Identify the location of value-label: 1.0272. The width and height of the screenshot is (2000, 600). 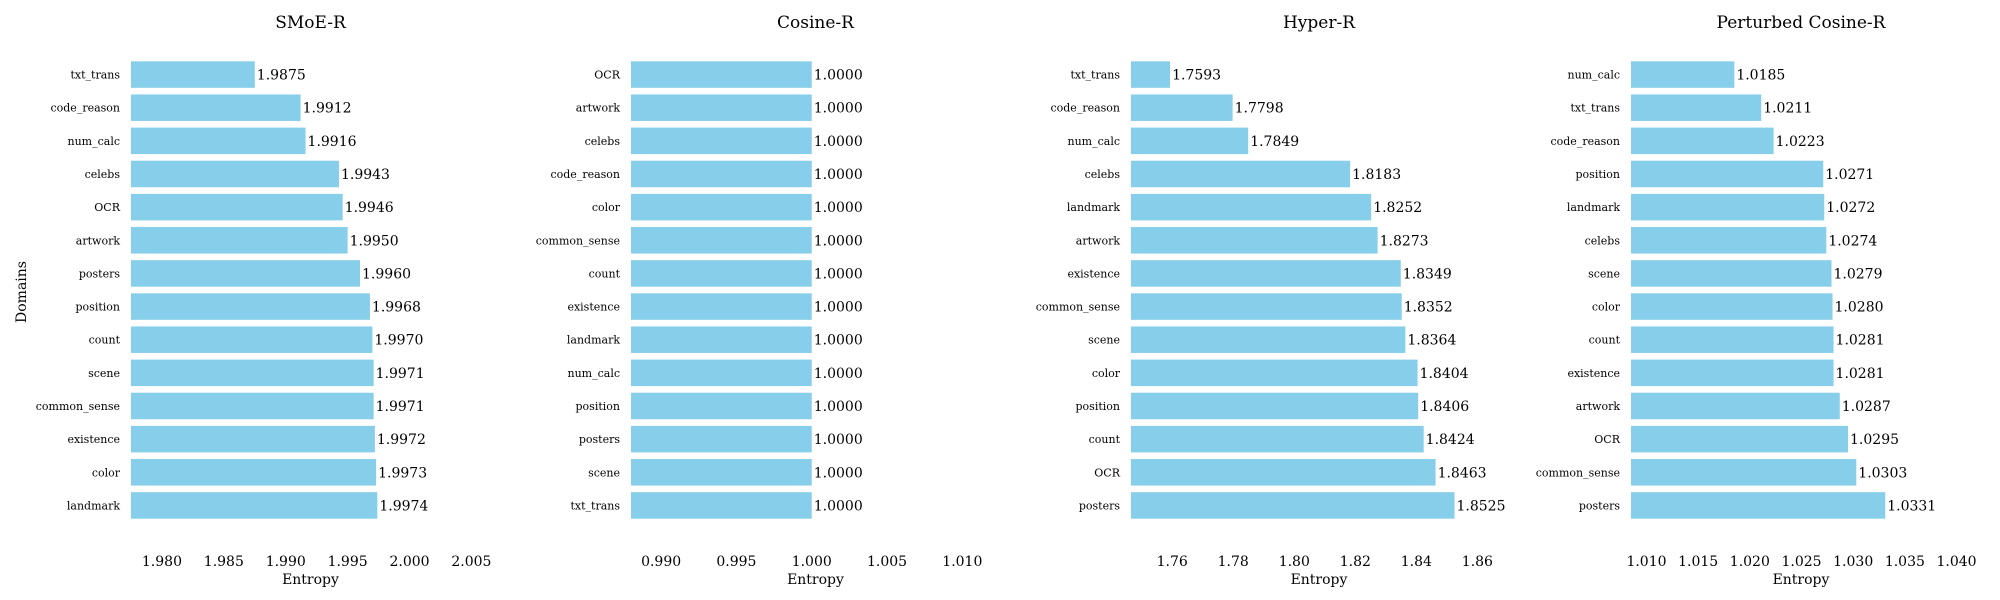
(1850, 208).